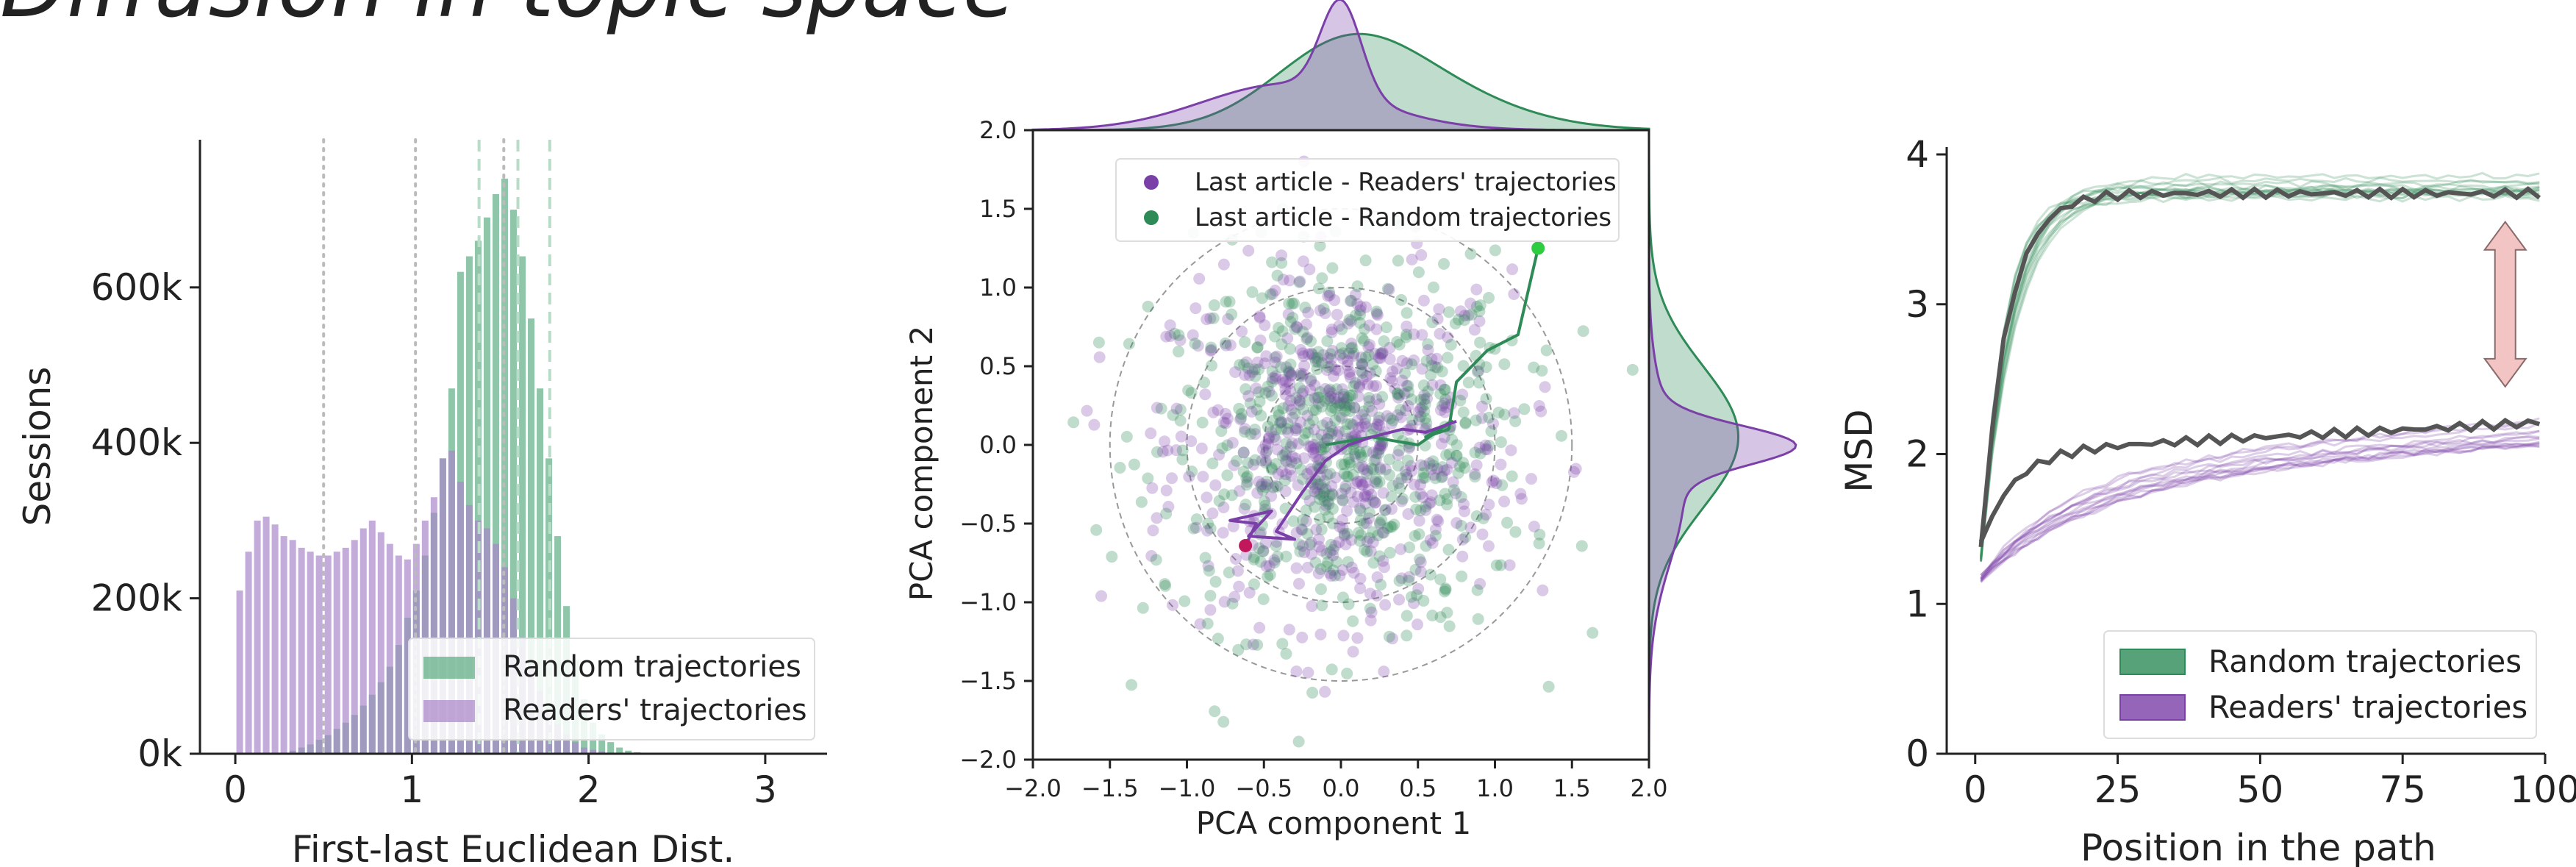 This screenshot has width=2576, height=867. I want to click on random-example-path, so click(1432, 347).